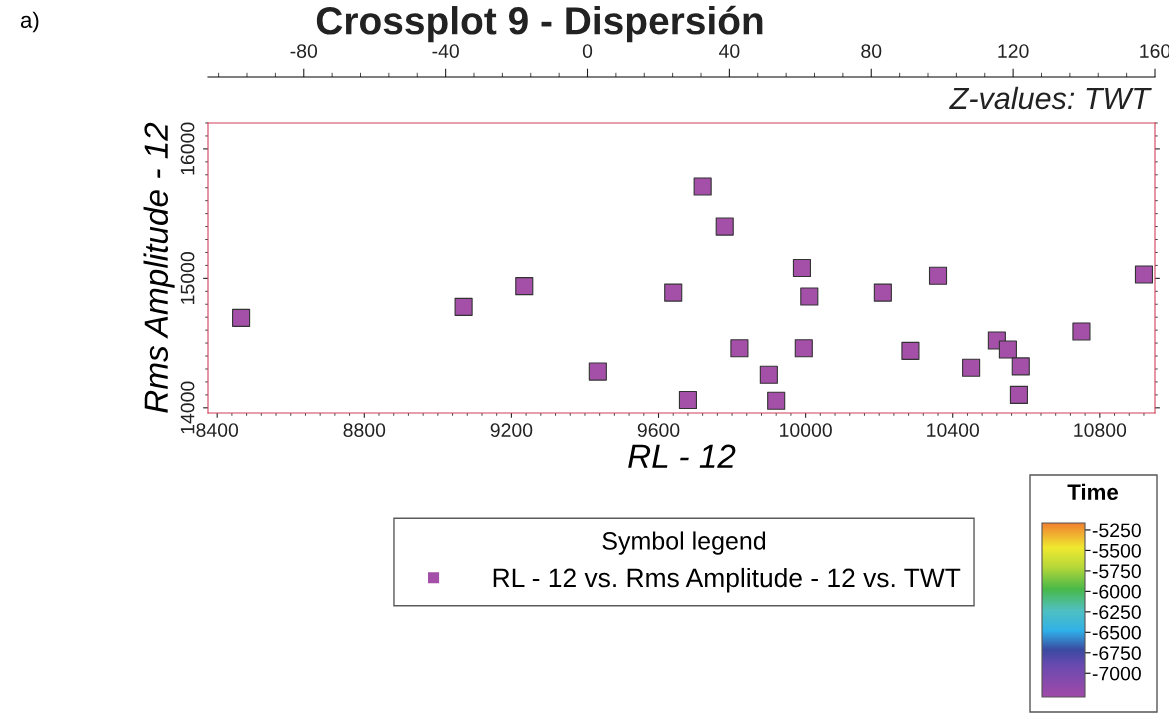  I want to click on x-tick-label: 9600, so click(658, 430).